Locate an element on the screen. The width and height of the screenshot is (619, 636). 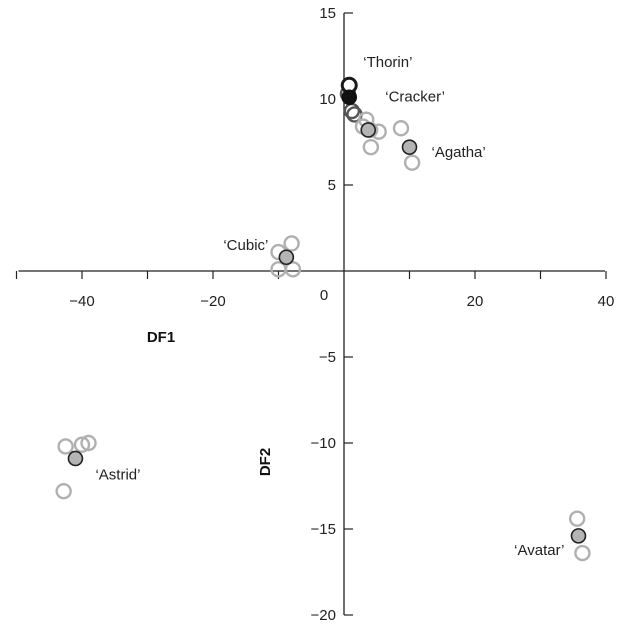
y-axis-title: DF2 is located at coordinates (265, 462).